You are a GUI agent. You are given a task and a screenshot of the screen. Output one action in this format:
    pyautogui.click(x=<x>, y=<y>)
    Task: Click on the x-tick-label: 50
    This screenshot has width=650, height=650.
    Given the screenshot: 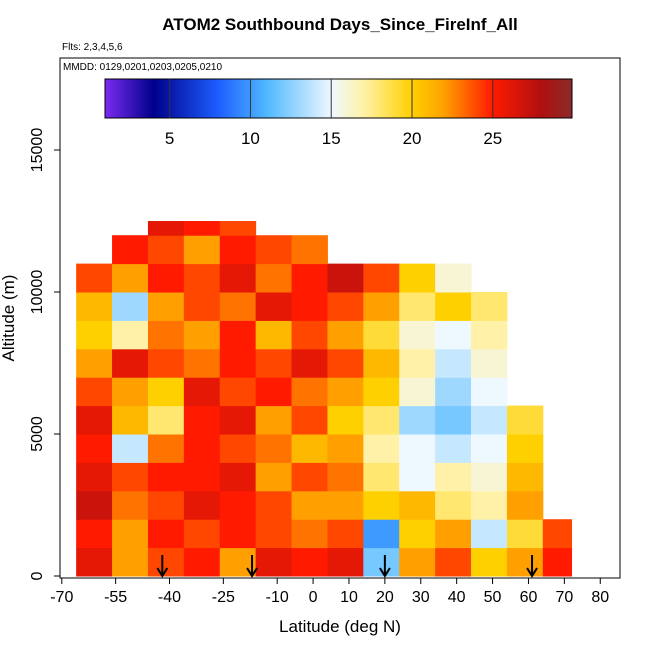 What is the action you would take?
    pyautogui.click(x=493, y=597)
    